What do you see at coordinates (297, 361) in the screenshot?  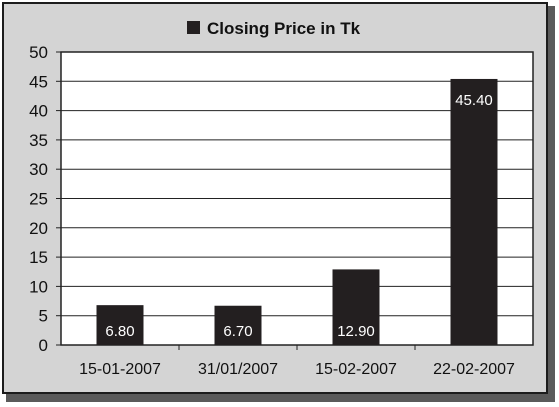 I see `x-axis: 15-01-2007 31/01/2007 15-02-2007 22-02-2007` at bounding box center [297, 361].